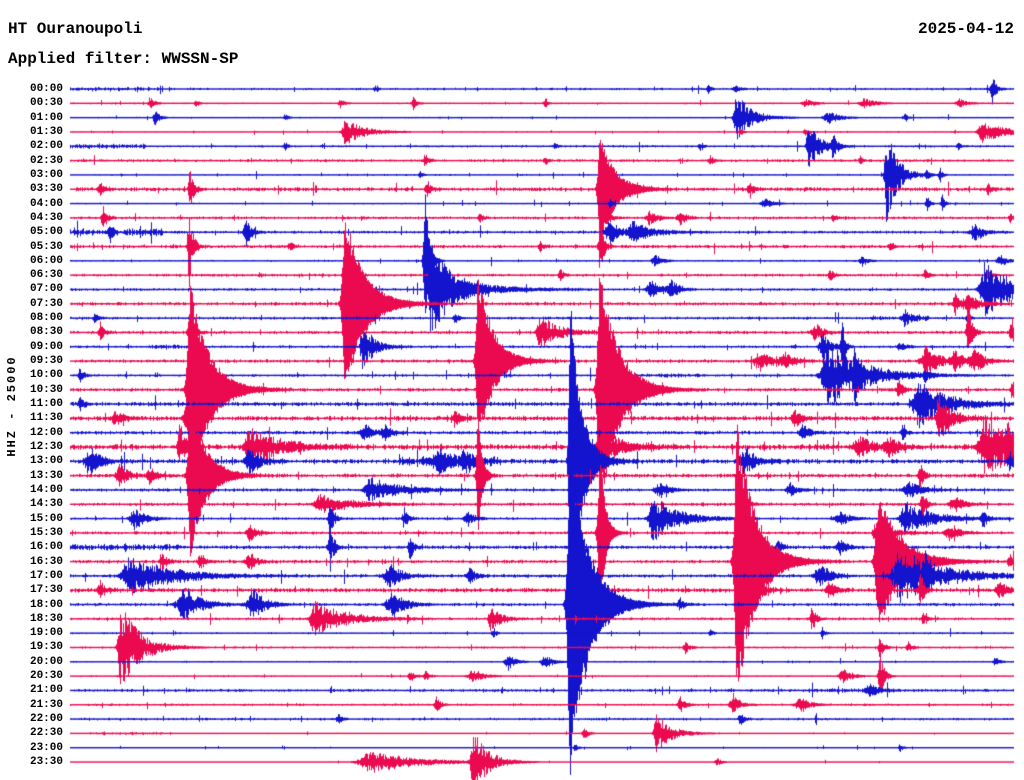 The image size is (1024, 780). What do you see at coordinates (46, 418) in the screenshot?
I see `row-time-label: 11:30` at bounding box center [46, 418].